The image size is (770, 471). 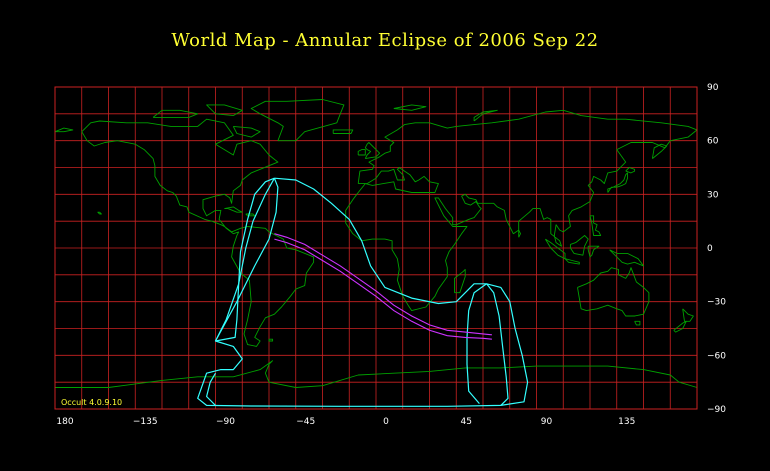 I want to click on latitude-tick-label: 0, so click(x=710, y=249).